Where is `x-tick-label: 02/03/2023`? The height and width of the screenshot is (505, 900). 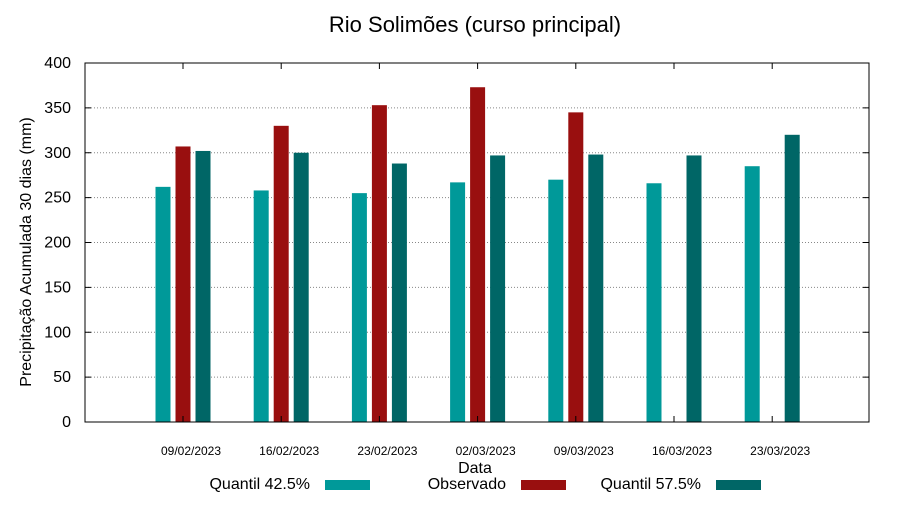
x-tick-label: 02/03/2023 is located at coordinates (486, 451).